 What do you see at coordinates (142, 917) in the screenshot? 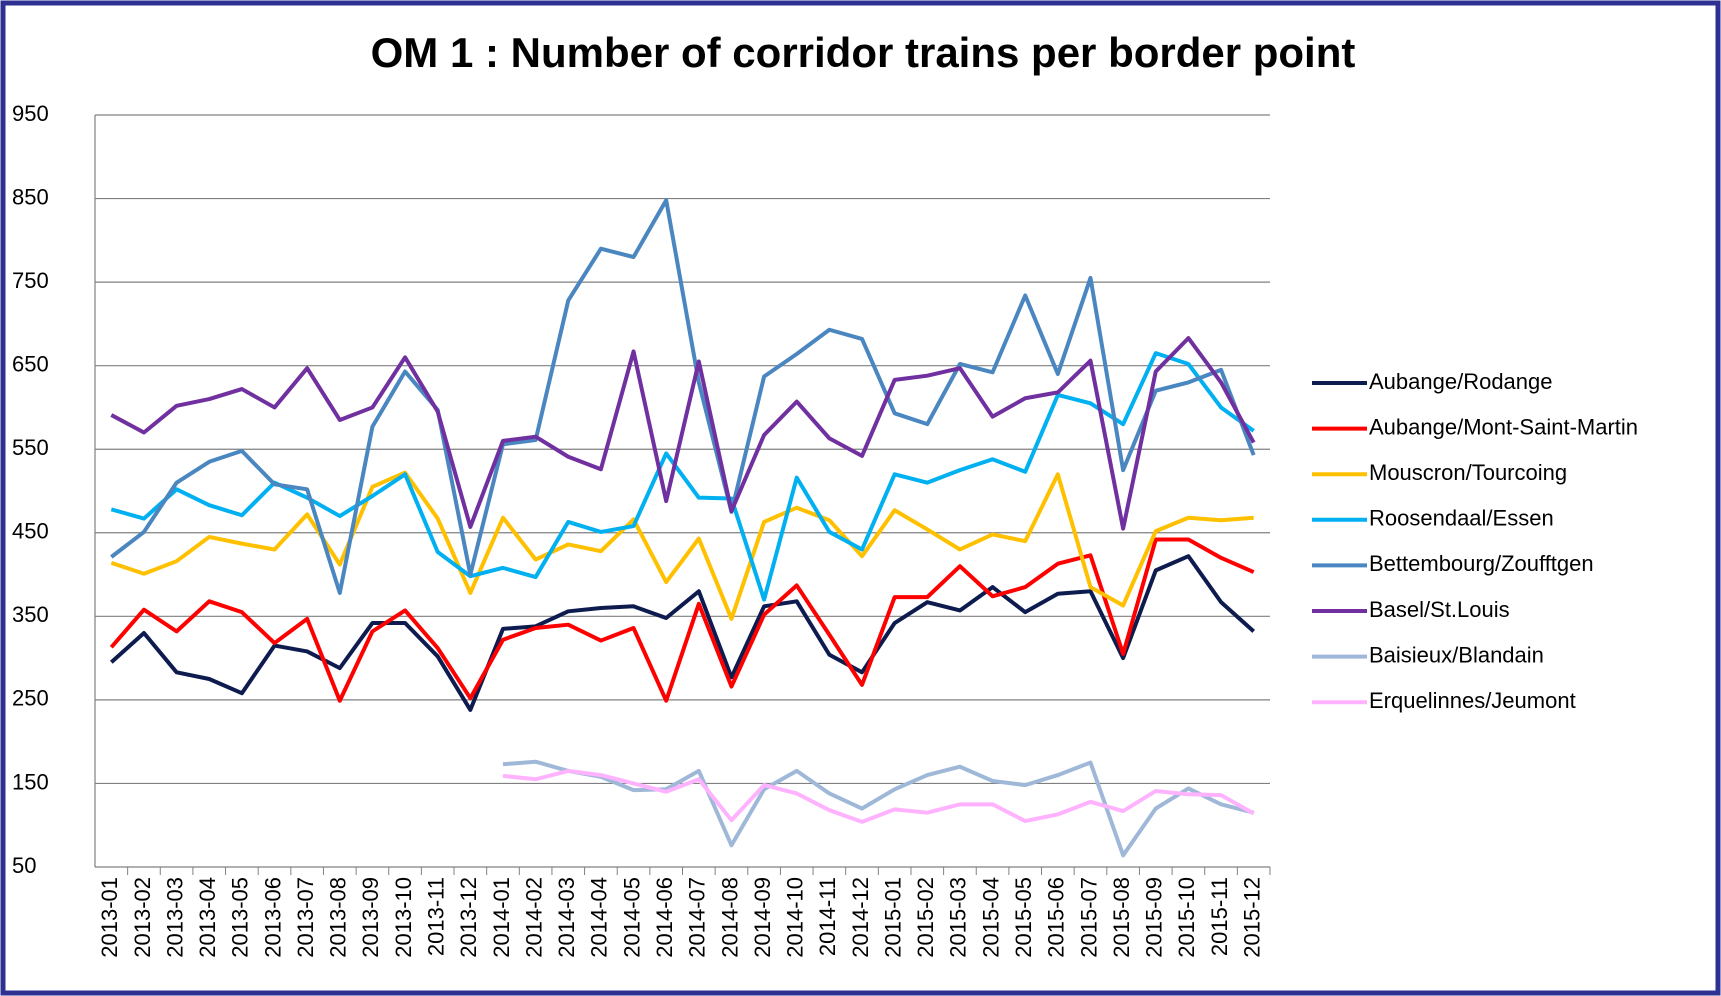
I see `x-tick-label: 2013-02` at bounding box center [142, 917].